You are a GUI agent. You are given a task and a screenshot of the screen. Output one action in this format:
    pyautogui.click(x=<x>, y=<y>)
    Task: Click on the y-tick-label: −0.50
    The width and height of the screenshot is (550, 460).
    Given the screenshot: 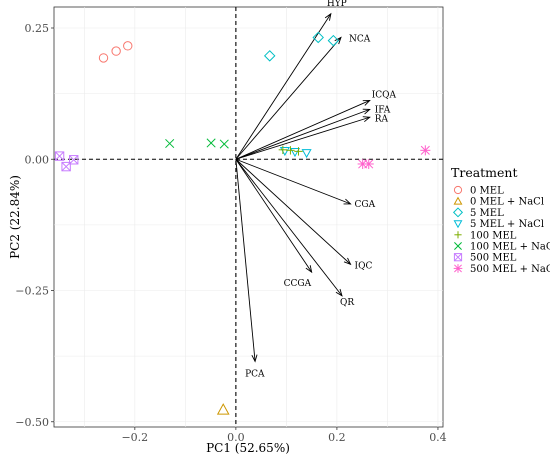 What is the action you would take?
    pyautogui.click(x=32, y=422)
    